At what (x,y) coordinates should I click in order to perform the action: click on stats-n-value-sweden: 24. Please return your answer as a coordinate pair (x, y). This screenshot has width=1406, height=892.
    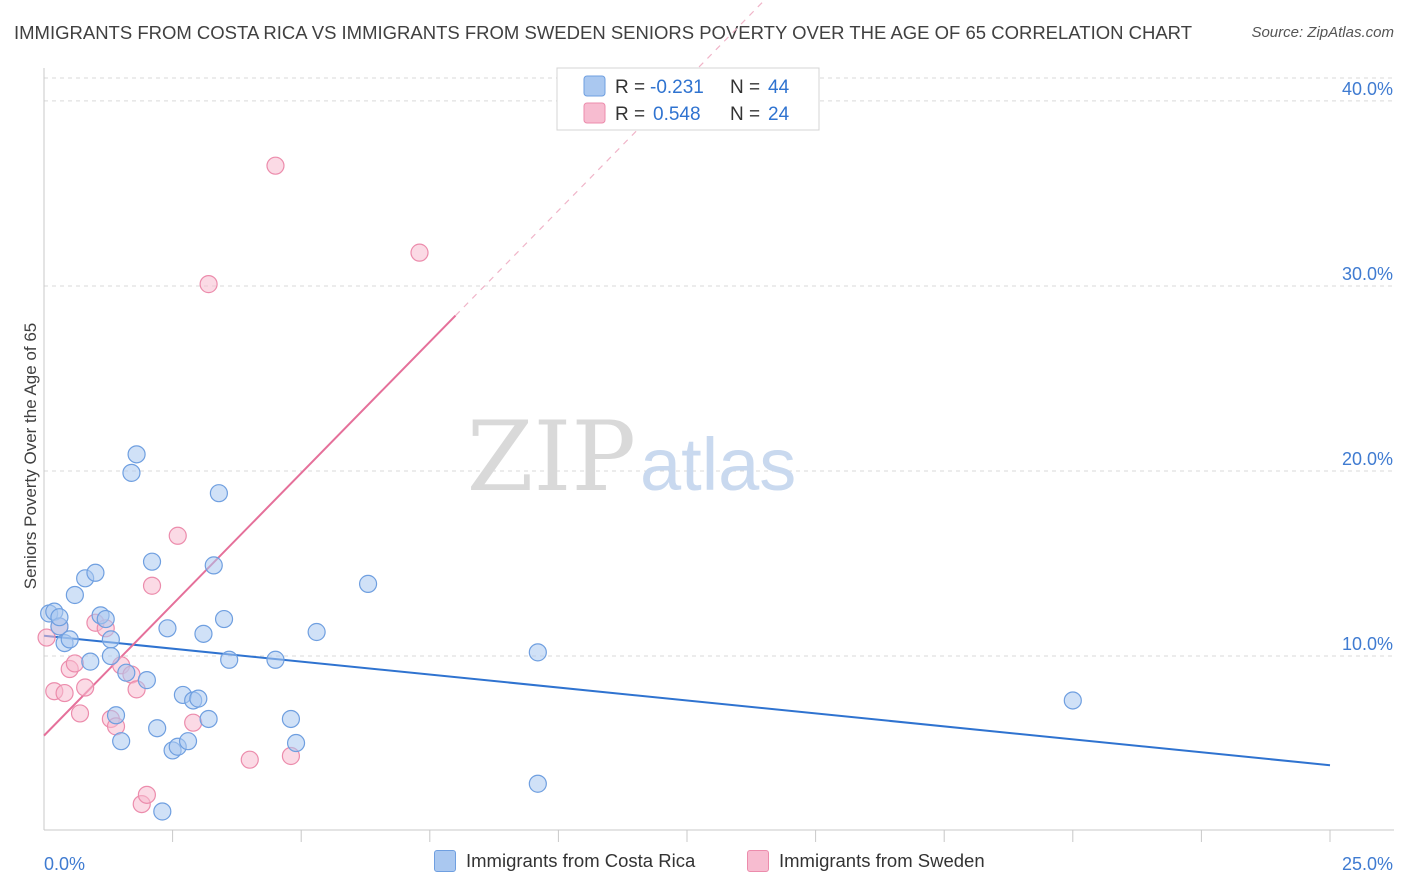
    Looking at the image, I should click on (779, 114).